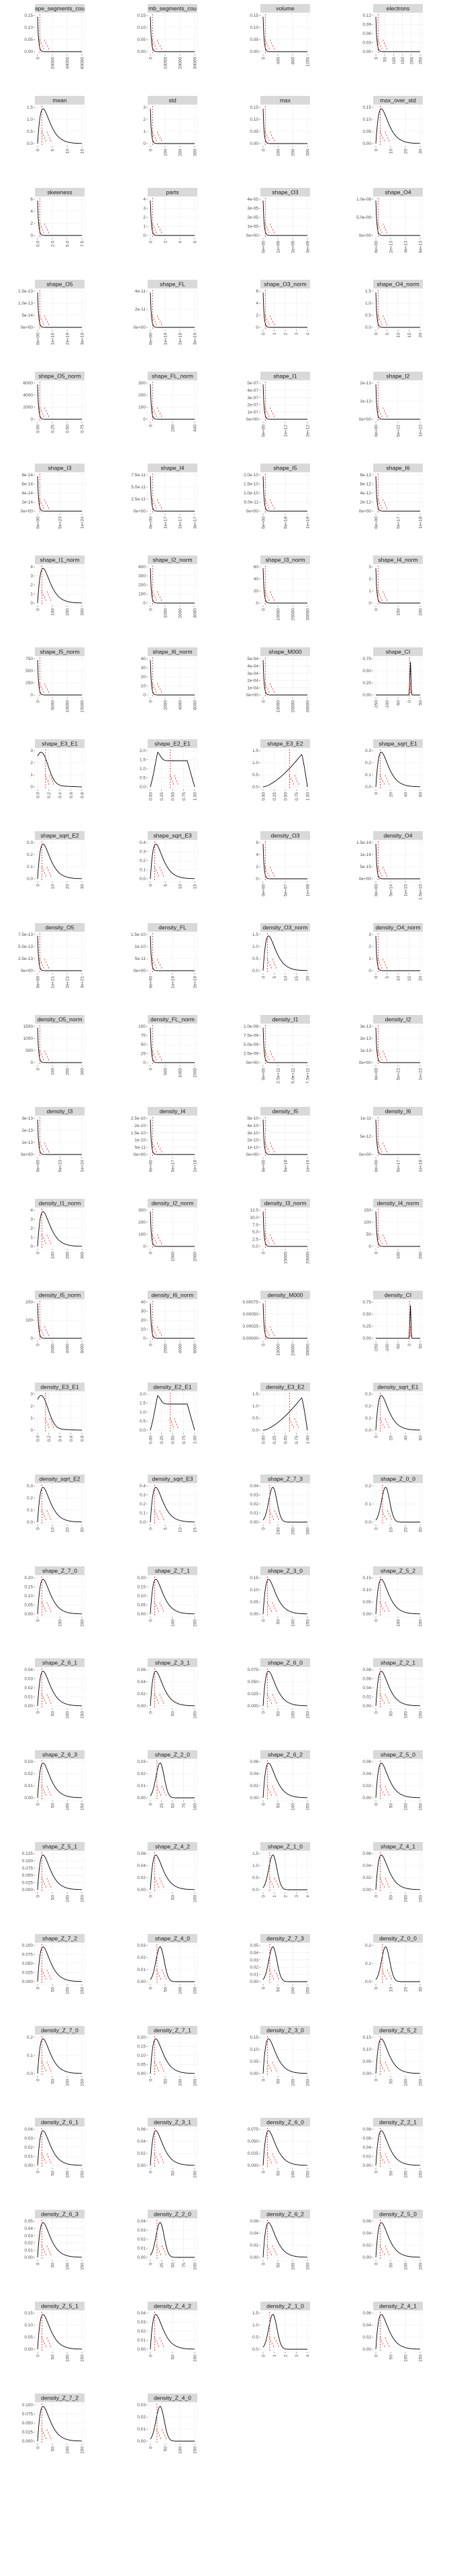 This screenshot has height=2576, width=451. I want to click on y-tick-label: 2.5e-11, so click(138, 499).